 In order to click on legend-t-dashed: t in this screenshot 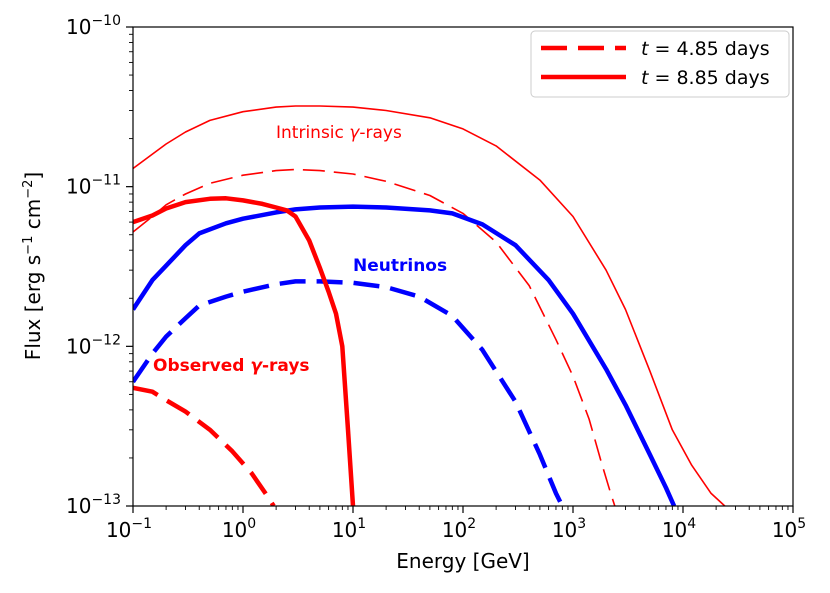, I will do `click(645, 49)`.